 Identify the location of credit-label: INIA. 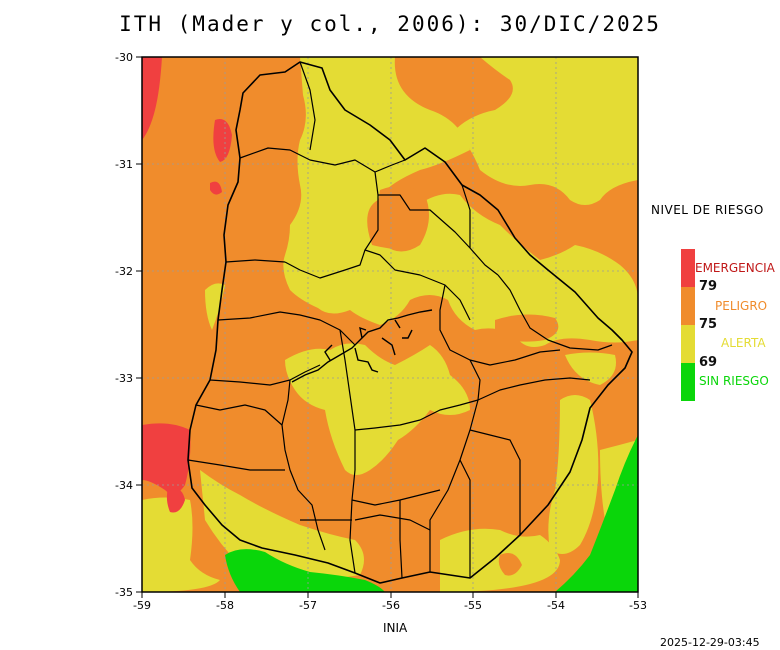
(395, 628).